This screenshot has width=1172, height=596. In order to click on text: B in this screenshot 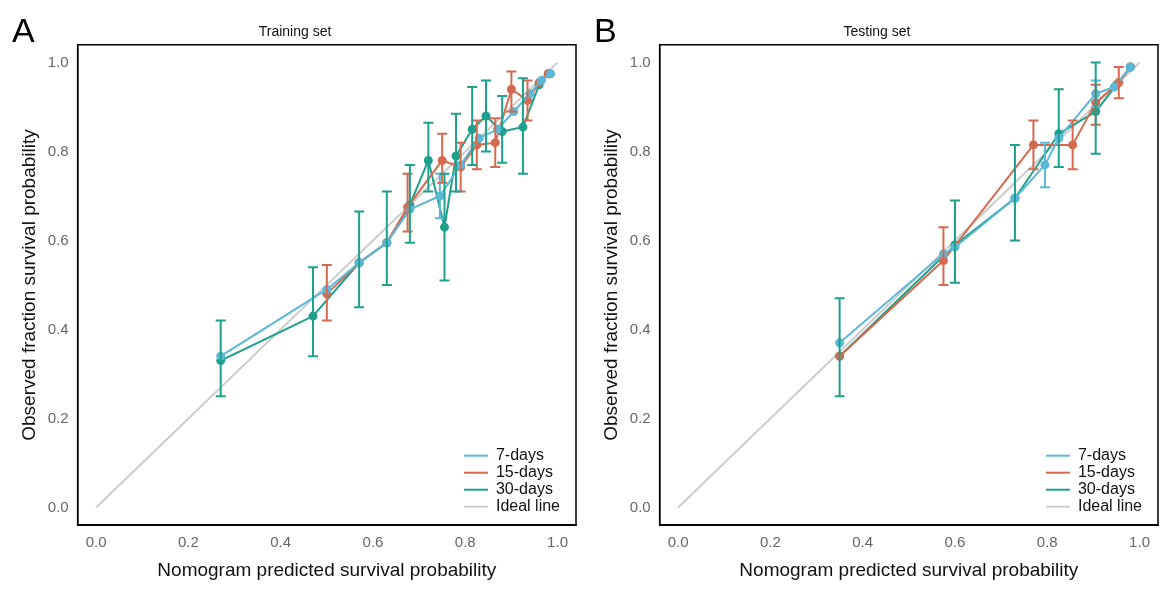, I will do `click(605, 30)`.